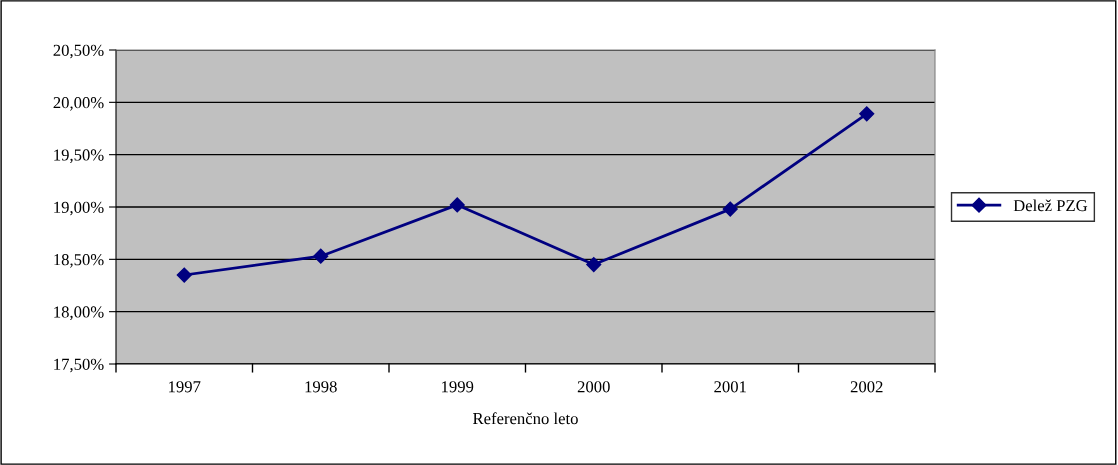 The height and width of the screenshot is (465, 1118). Describe the element at coordinates (593, 387) in the screenshot. I see `x-tick-label: 2000` at that location.